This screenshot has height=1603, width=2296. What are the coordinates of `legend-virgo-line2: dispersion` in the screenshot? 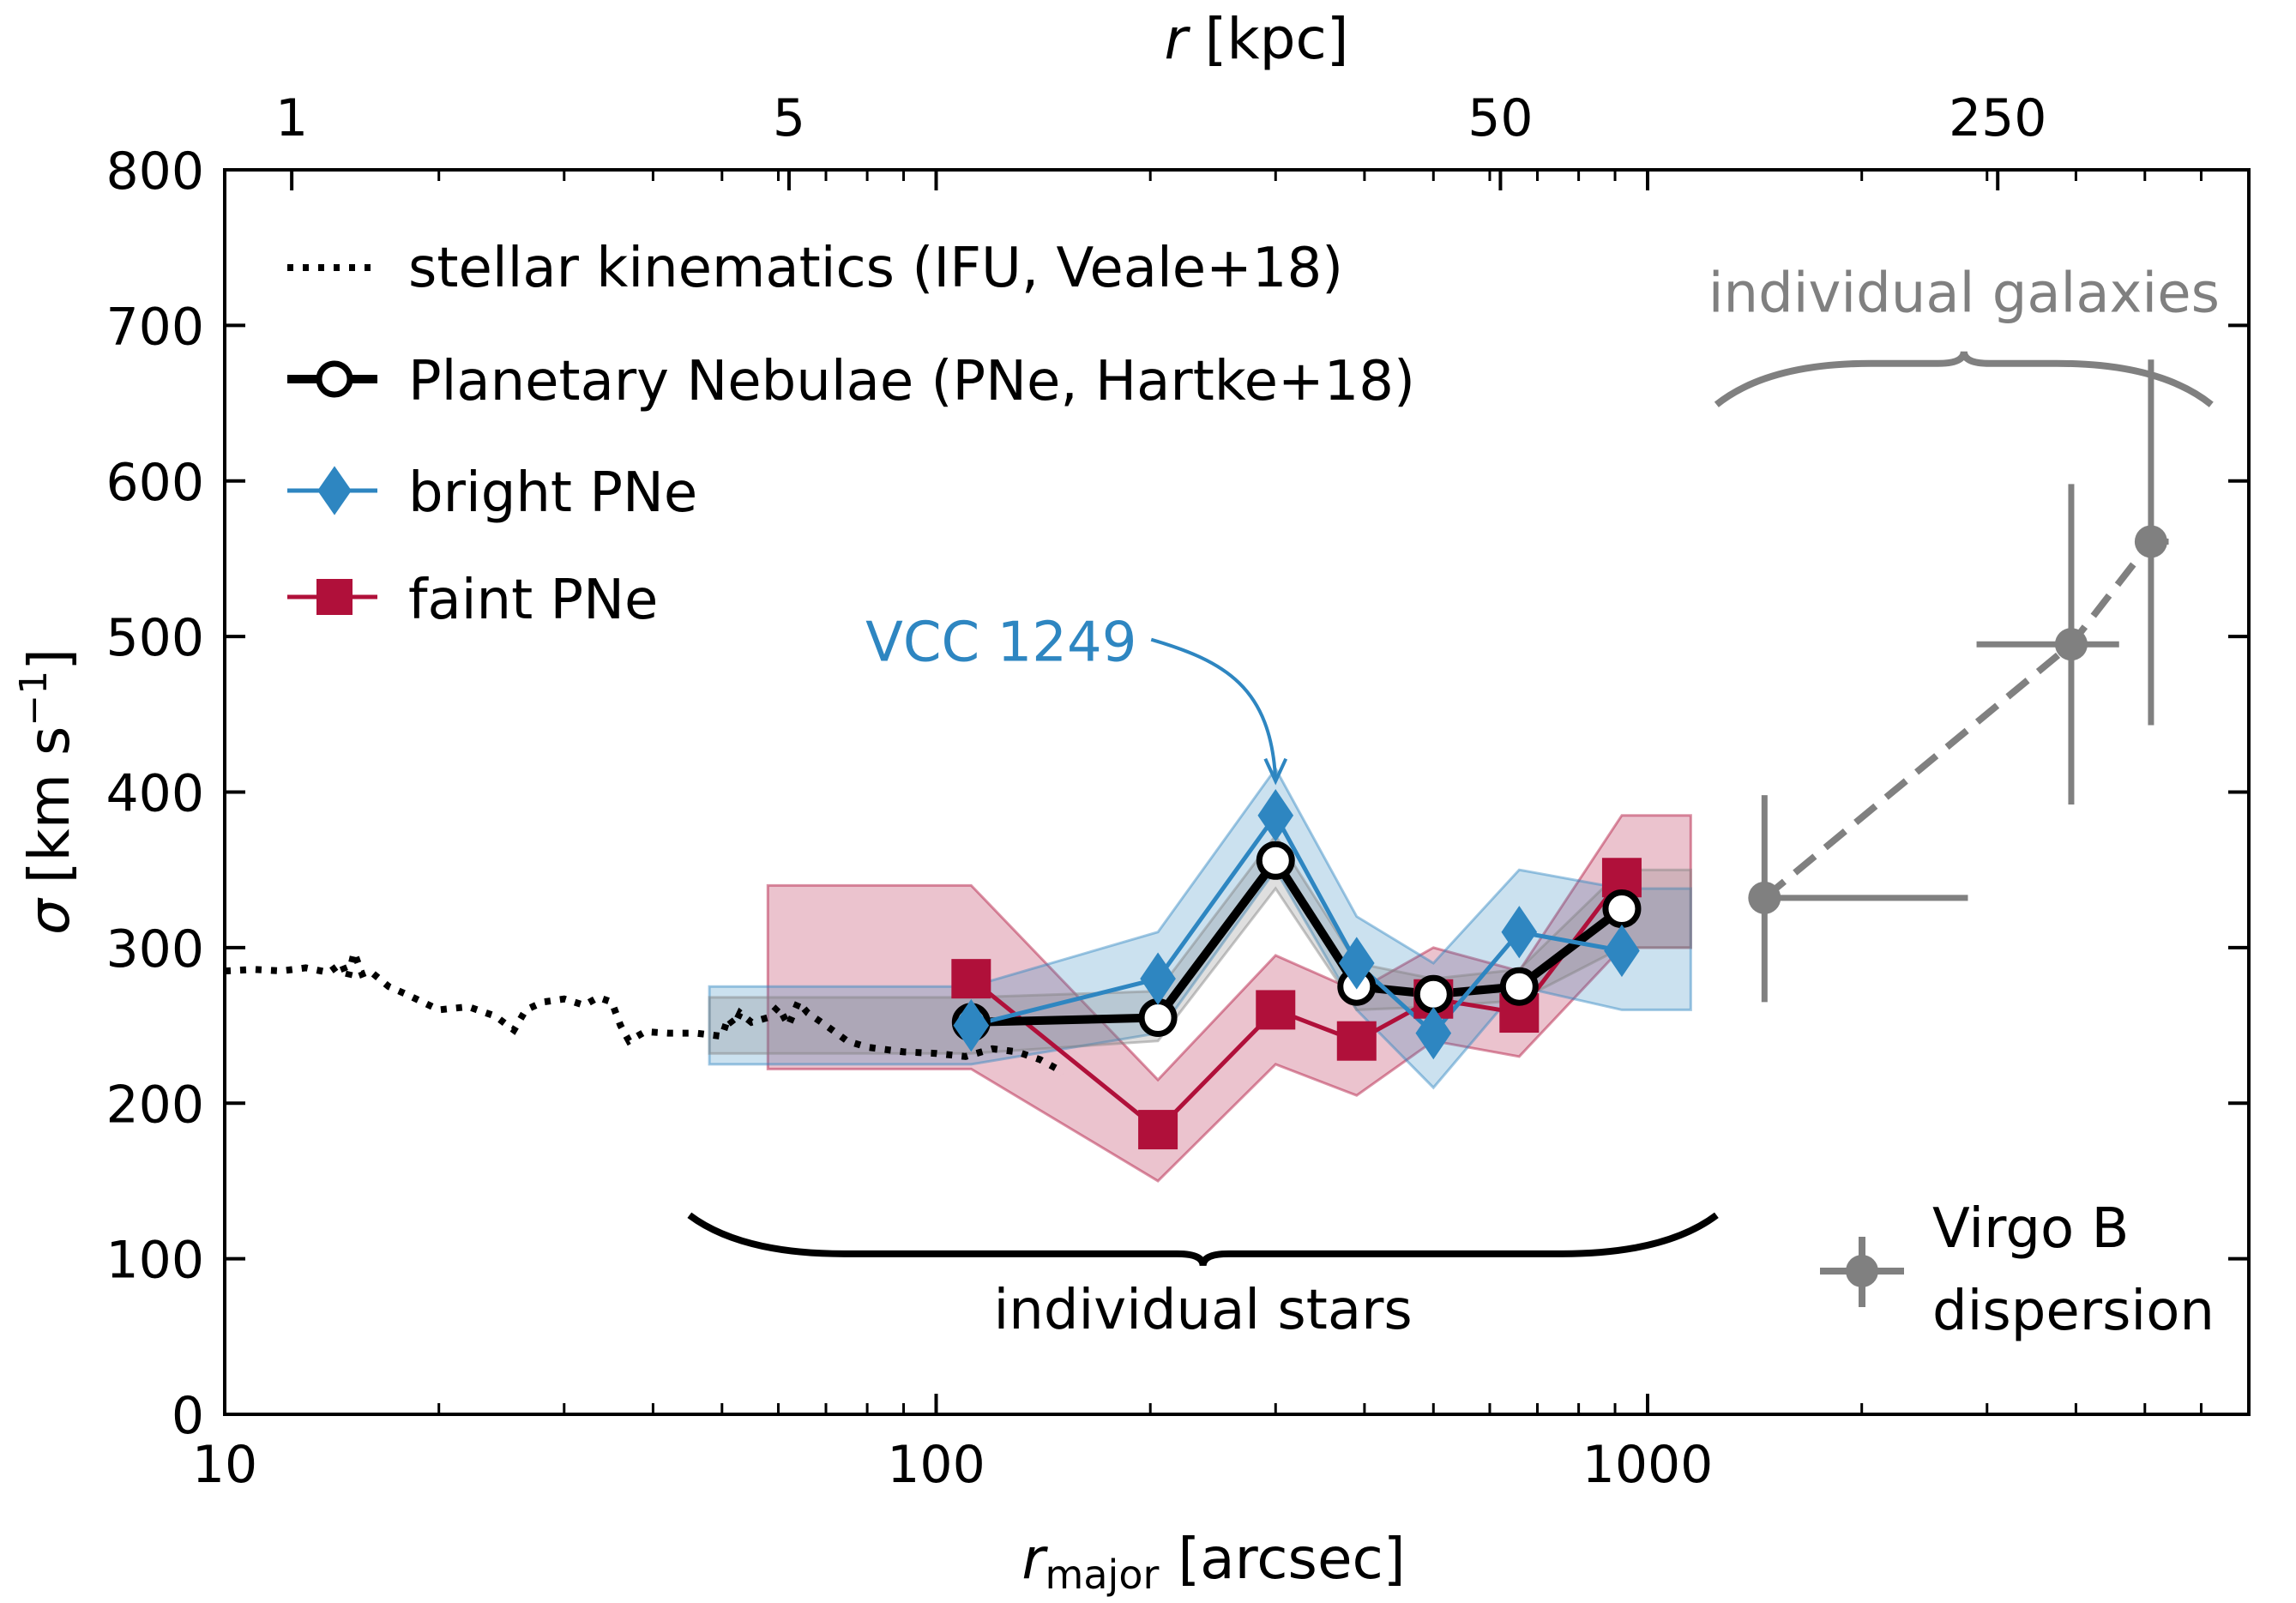 It's located at (2073, 1311).